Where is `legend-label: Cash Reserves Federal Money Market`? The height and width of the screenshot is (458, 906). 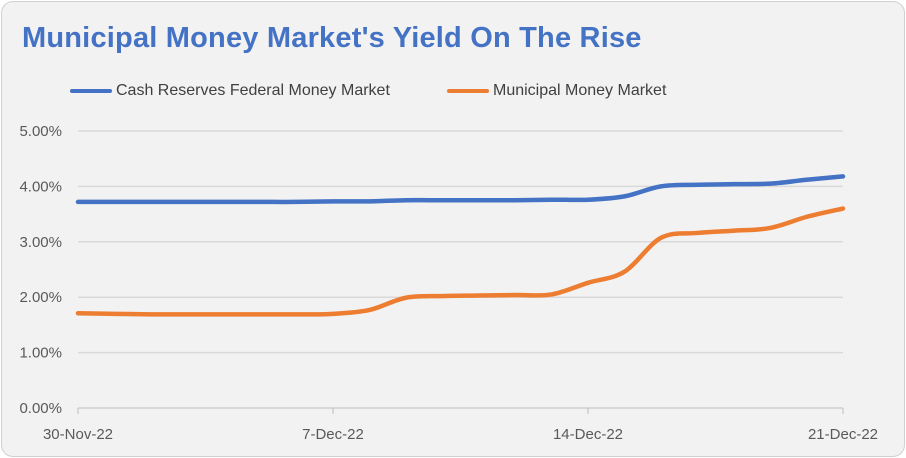 legend-label: Cash Reserves Federal Money Market is located at coordinates (253, 90).